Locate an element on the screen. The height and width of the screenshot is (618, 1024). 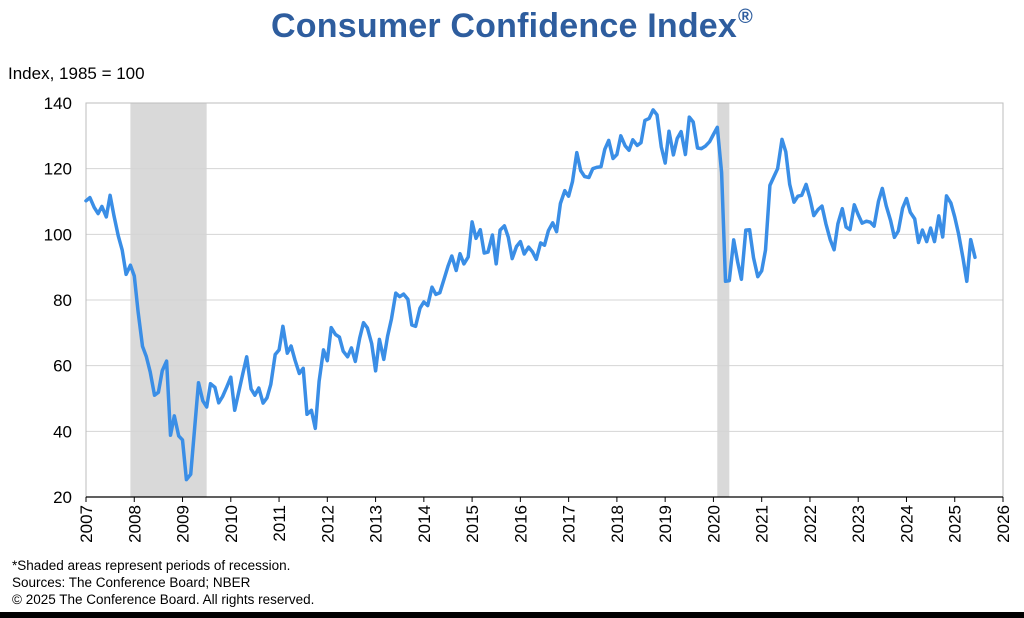
y-tick-label-100: 100 is located at coordinates (58, 234).